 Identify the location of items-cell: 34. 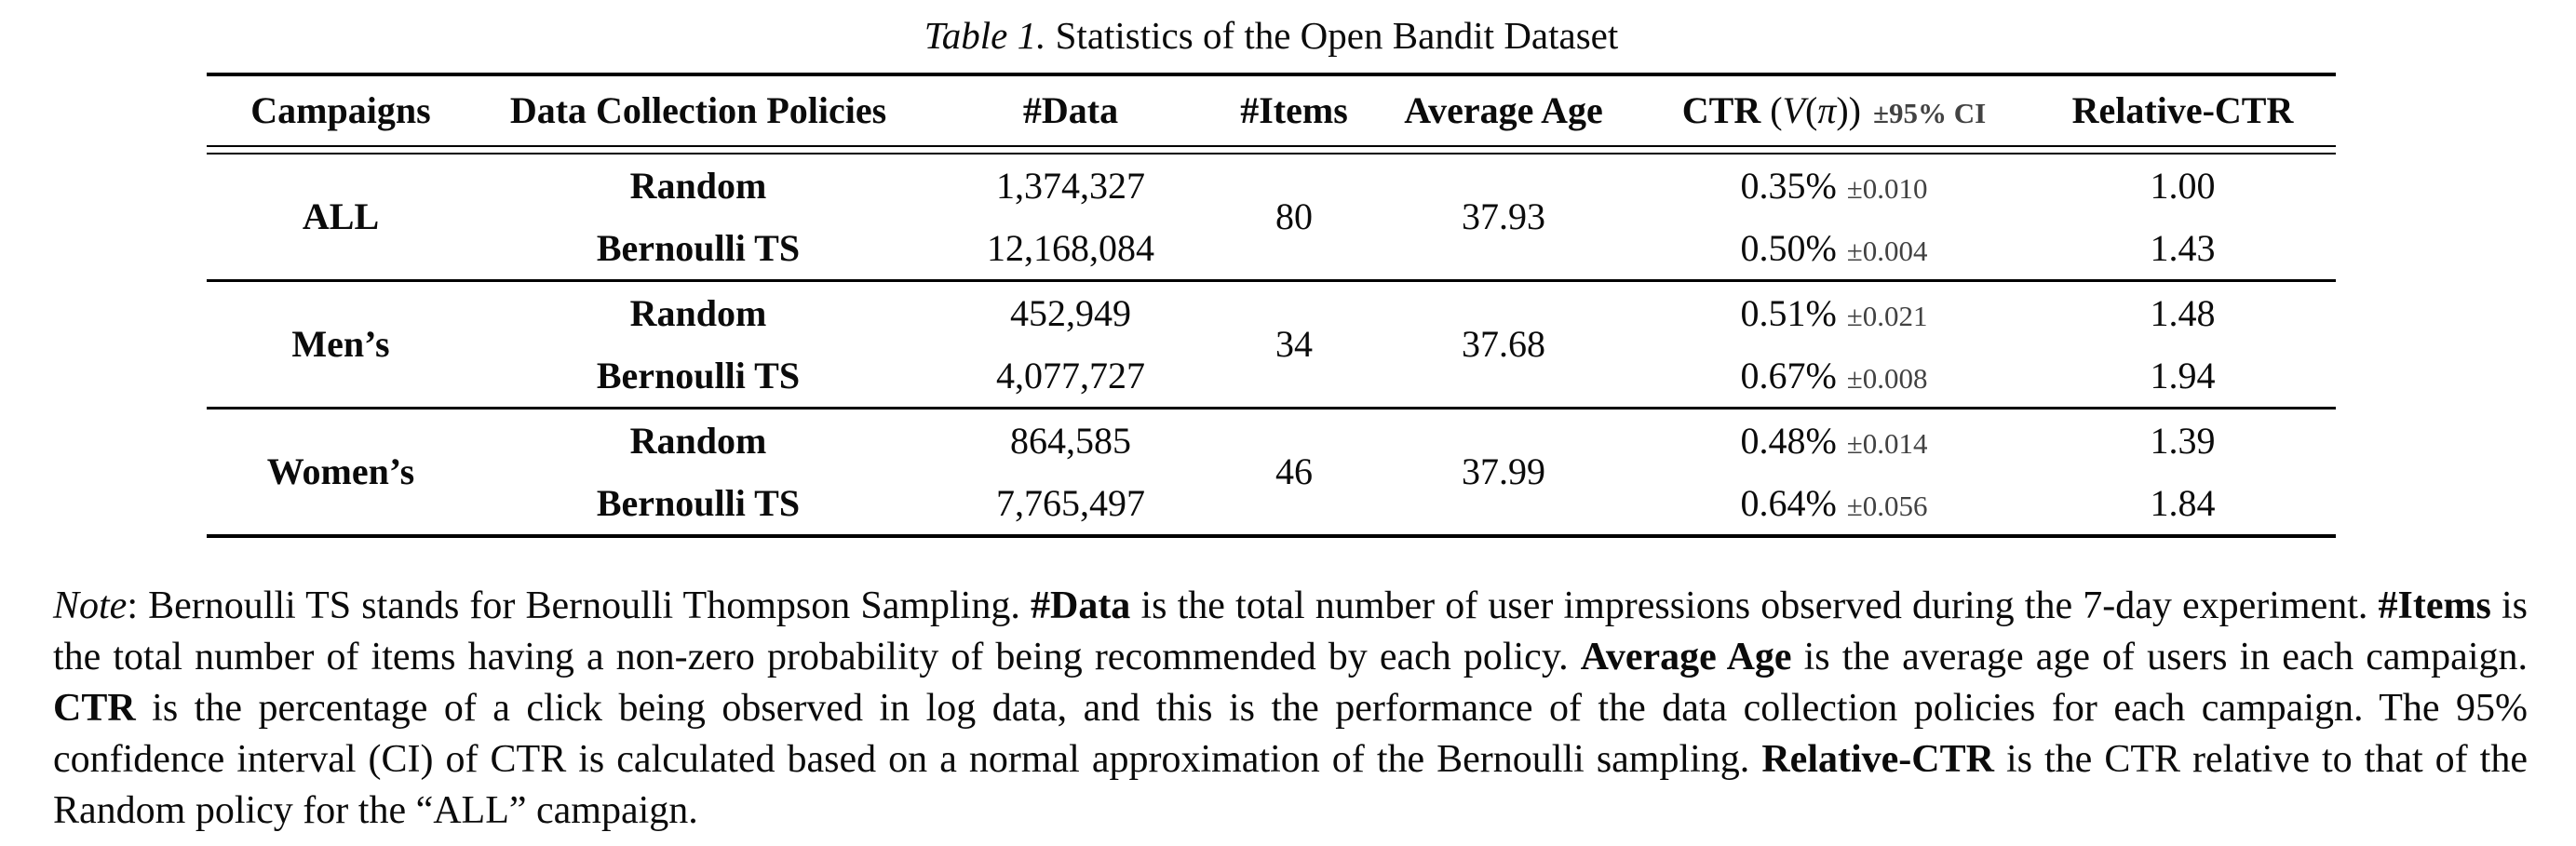
(1294, 343).